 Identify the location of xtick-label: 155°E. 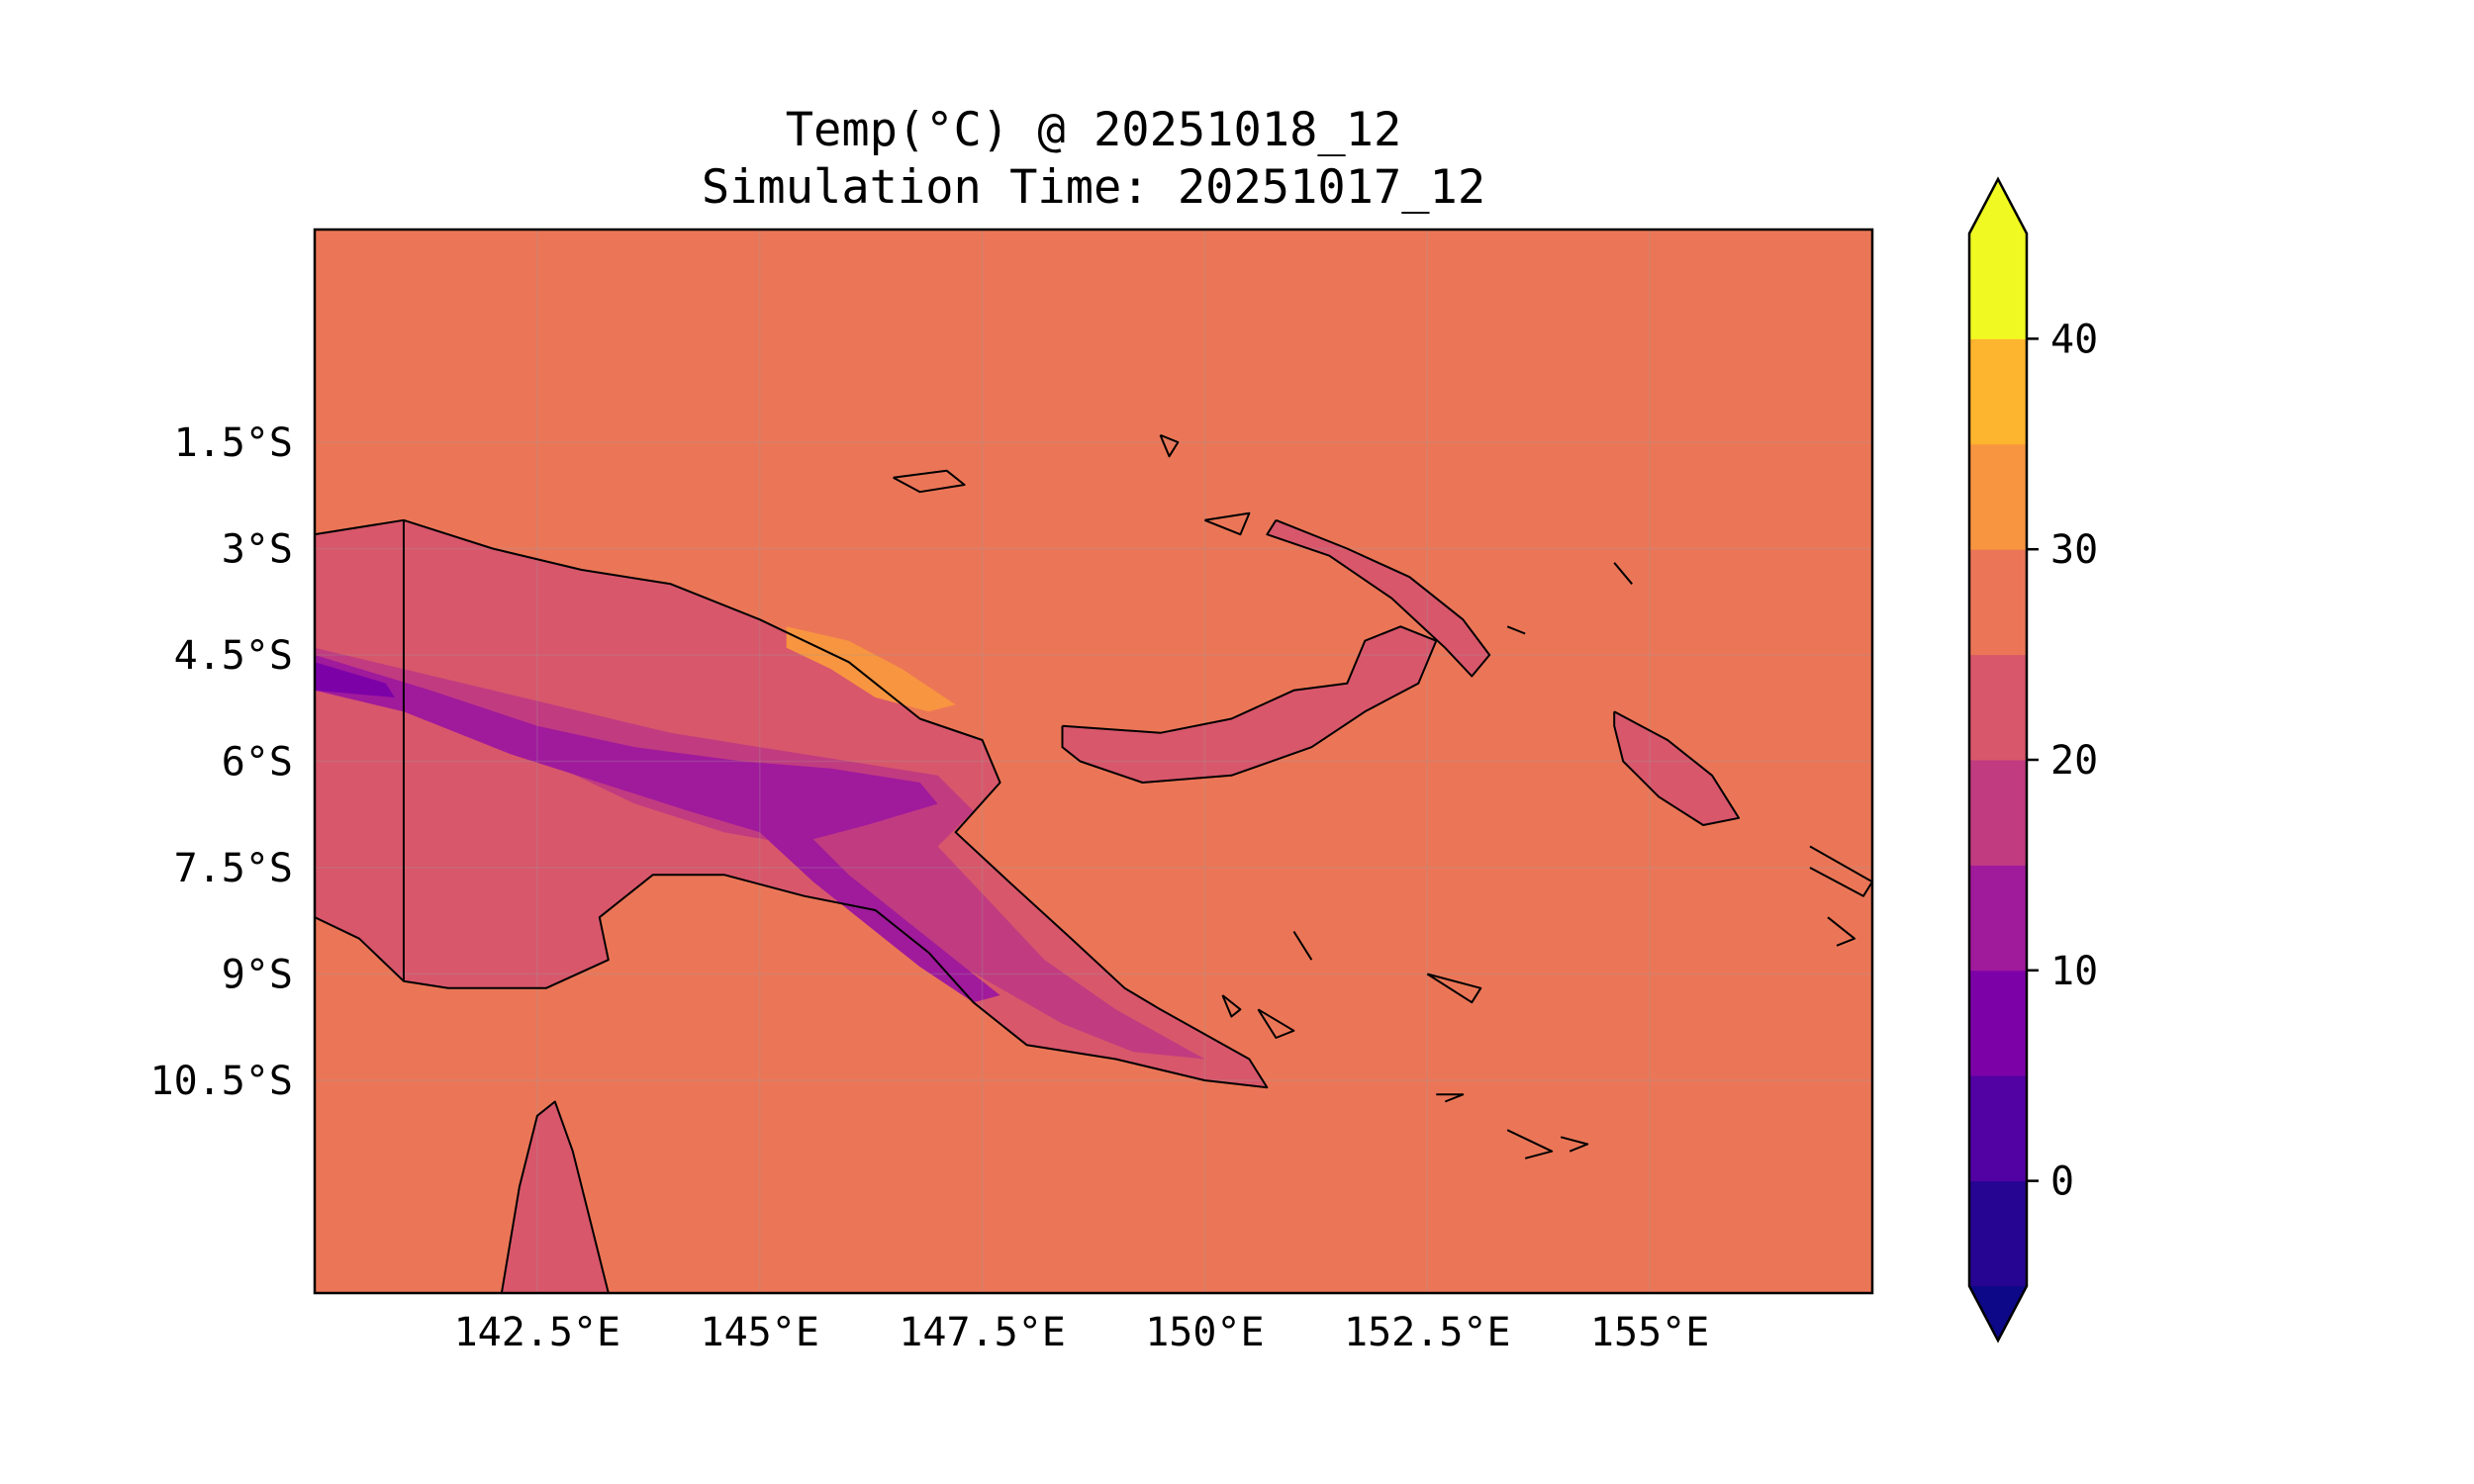
(1650, 1332).